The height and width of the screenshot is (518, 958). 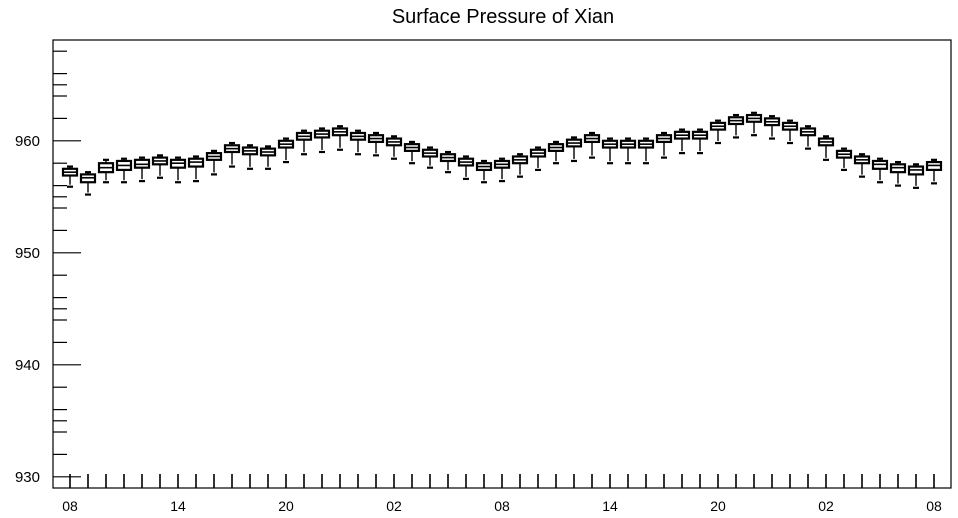 I want to click on y-tick-label: 940, so click(x=27, y=365).